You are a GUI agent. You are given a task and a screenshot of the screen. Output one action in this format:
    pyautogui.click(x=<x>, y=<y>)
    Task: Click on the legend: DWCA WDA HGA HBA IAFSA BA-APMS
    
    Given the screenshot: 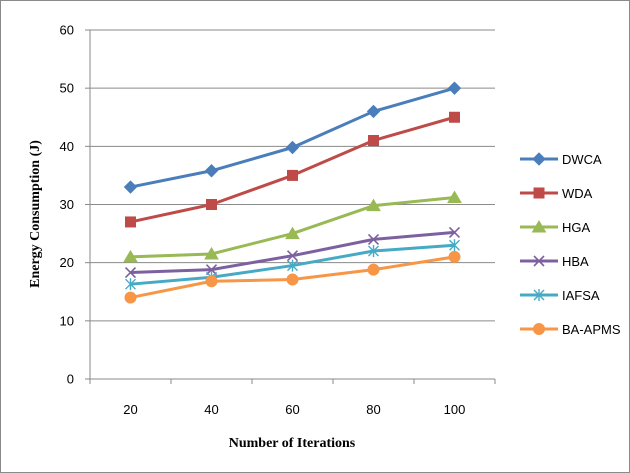 What is the action you would take?
    pyautogui.click(x=570, y=244)
    